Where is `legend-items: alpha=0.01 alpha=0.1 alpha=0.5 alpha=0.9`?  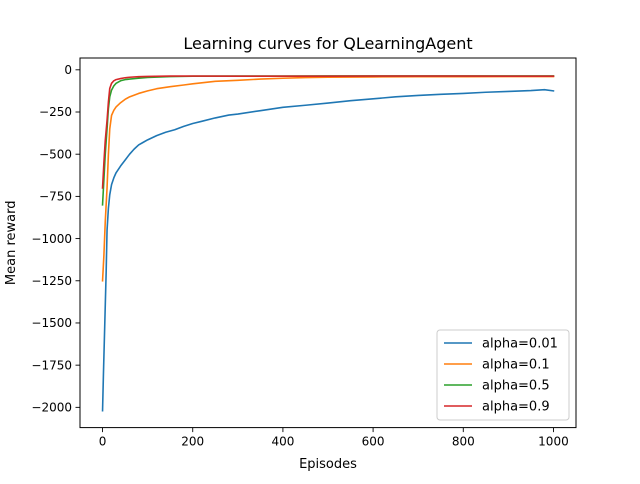 legend-items: alpha=0.01 alpha=0.1 alpha=0.5 alpha=0.9 is located at coordinates (501, 376).